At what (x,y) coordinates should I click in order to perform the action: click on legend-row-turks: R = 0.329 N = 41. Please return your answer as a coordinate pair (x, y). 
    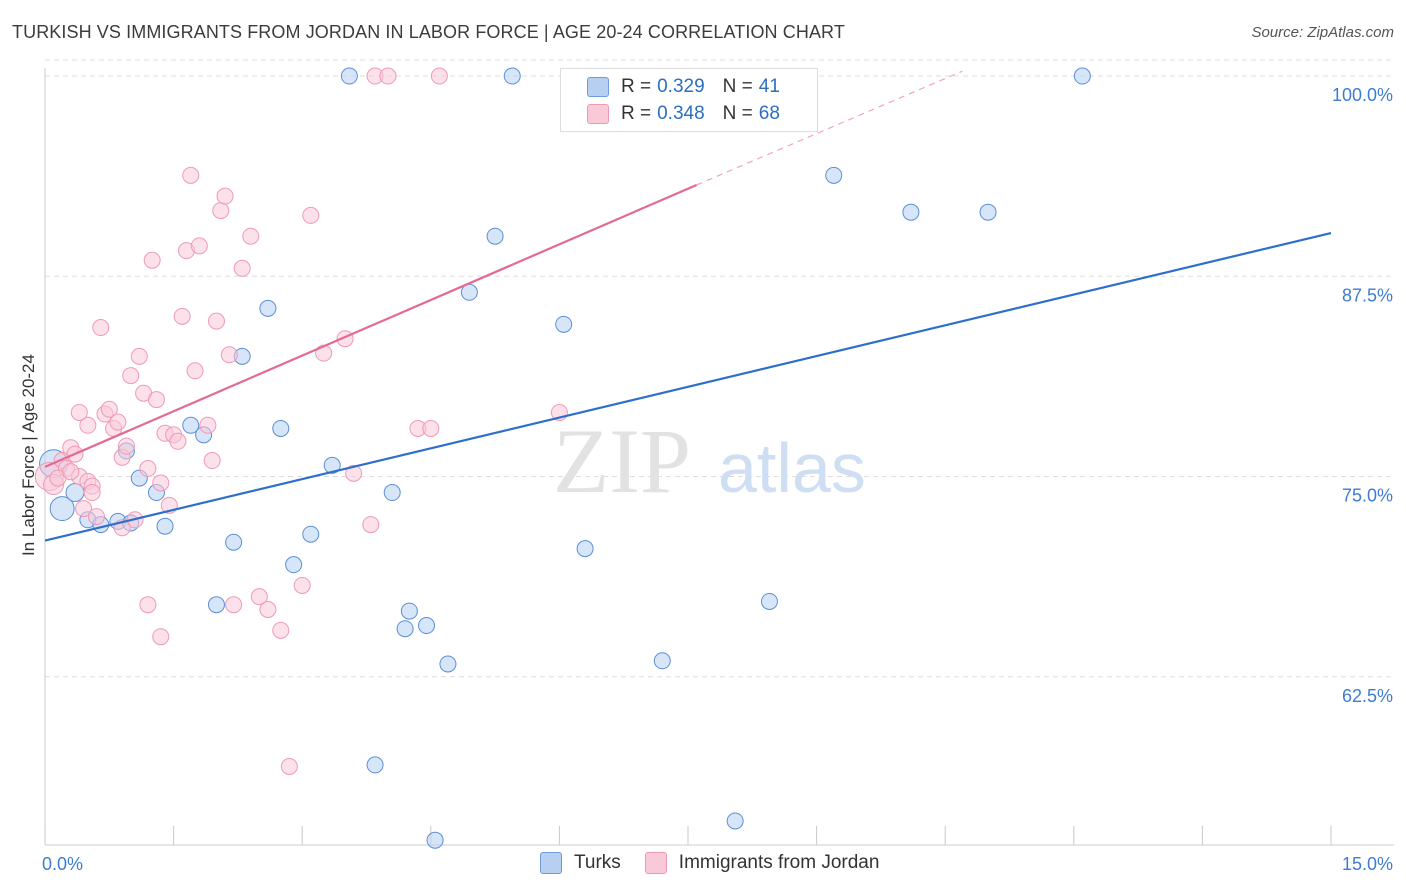
    Looking at the image, I should click on (683, 87).